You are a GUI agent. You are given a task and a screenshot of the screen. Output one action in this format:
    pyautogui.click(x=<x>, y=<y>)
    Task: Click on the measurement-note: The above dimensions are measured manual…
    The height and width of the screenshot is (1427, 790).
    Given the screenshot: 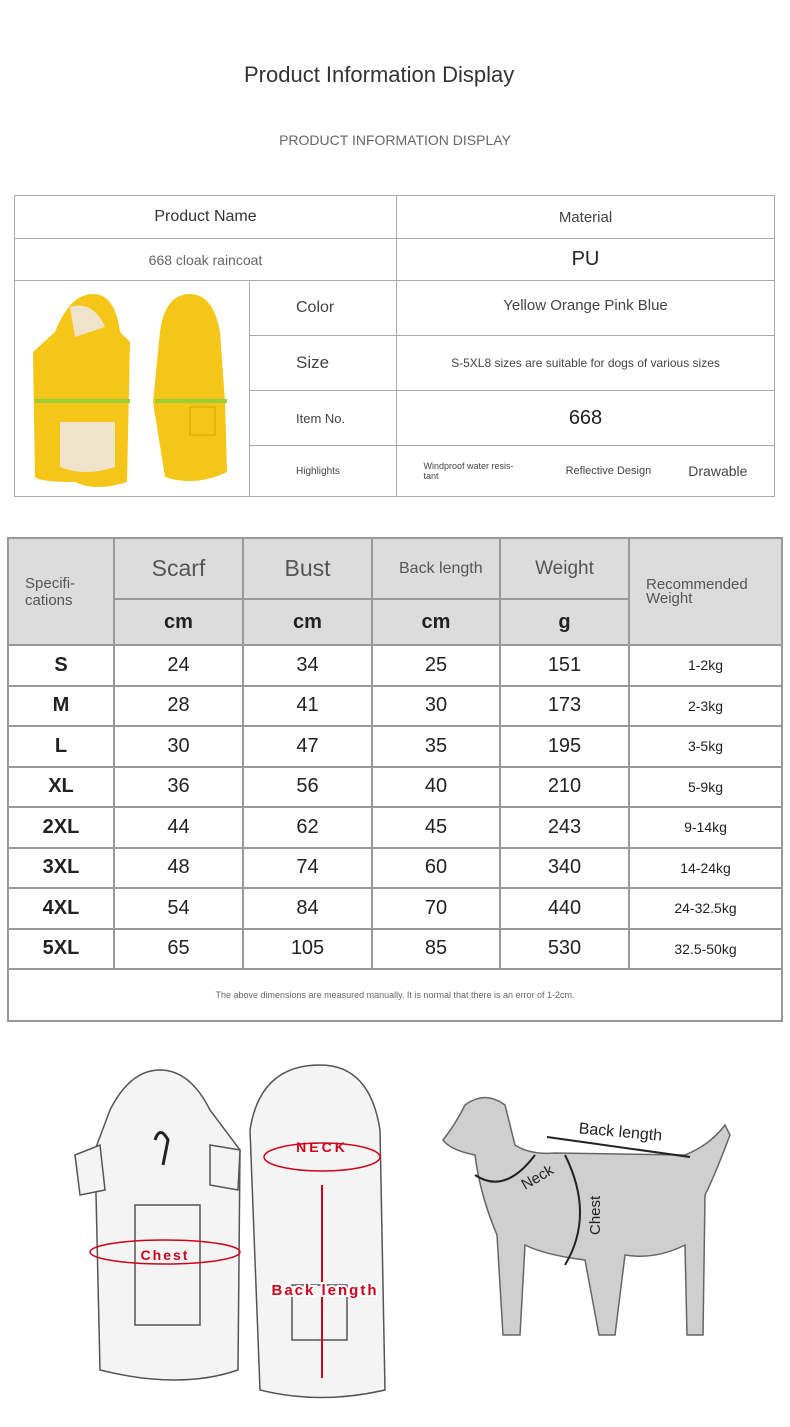 What is the action you would take?
    pyautogui.click(x=395, y=995)
    